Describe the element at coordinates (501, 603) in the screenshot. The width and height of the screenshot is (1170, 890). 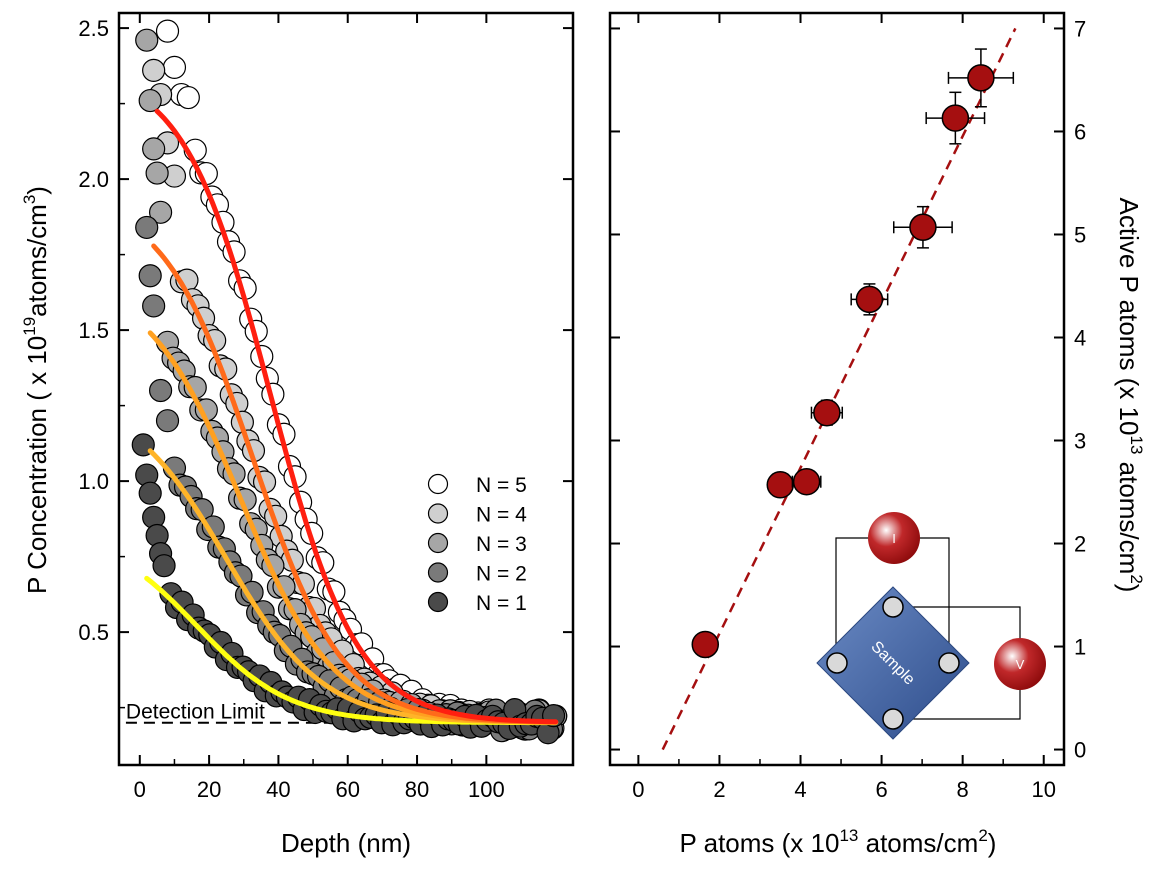
I see `legend-label: N = 1` at that location.